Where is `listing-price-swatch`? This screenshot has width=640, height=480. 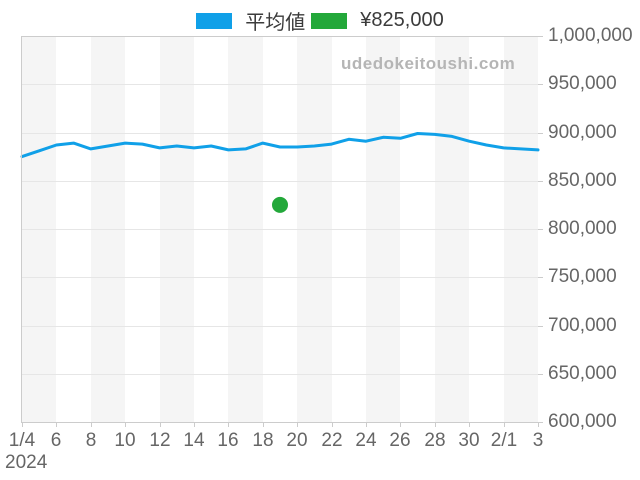
listing-price-swatch is located at coordinates (329, 20).